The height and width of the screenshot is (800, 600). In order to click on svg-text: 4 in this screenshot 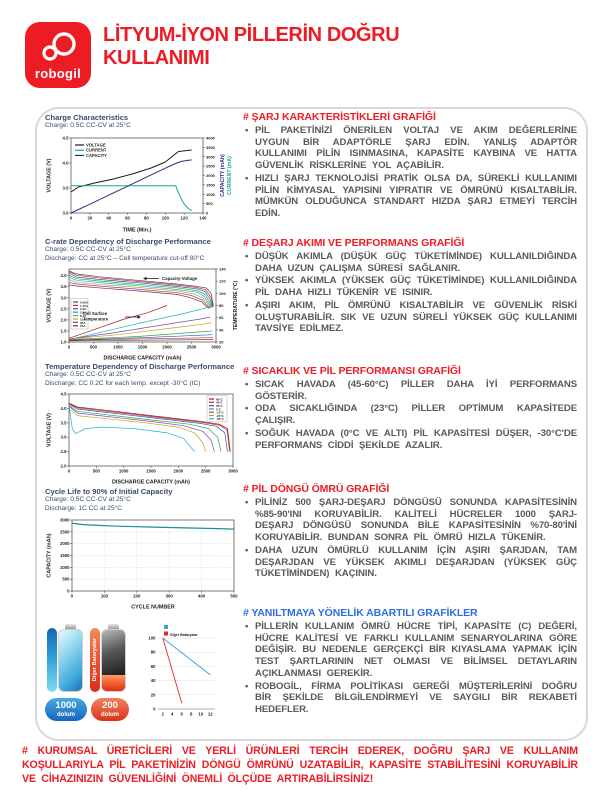, I will do `click(172, 714)`.